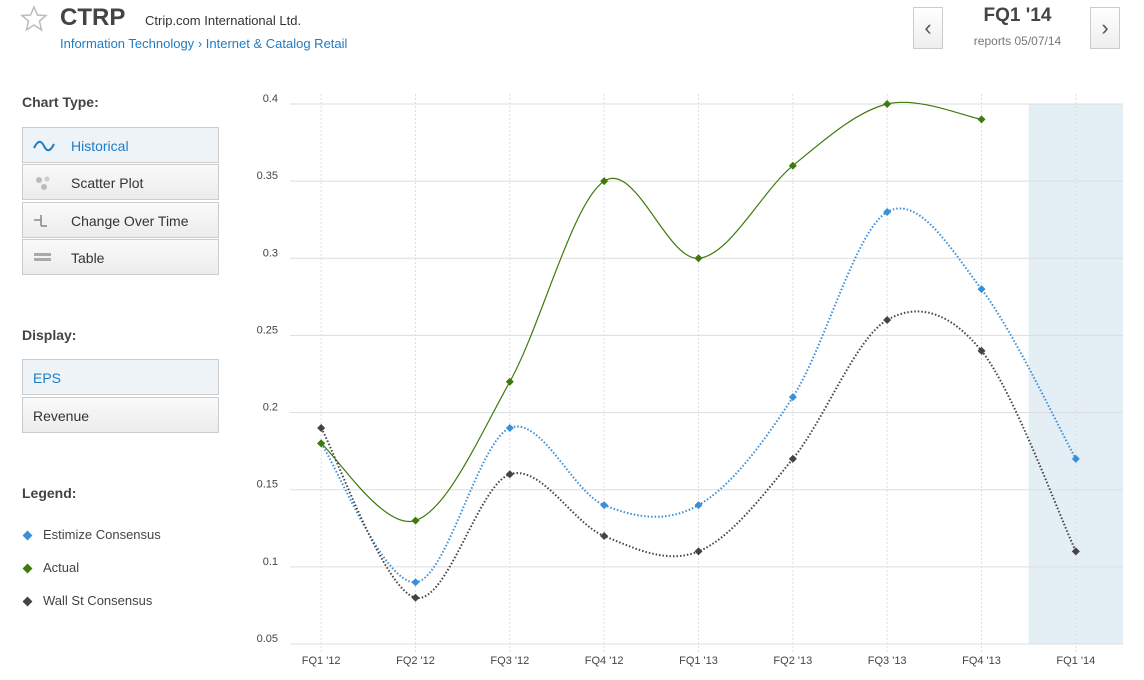  I want to click on y-tick-label: 0.25, so click(267, 330).